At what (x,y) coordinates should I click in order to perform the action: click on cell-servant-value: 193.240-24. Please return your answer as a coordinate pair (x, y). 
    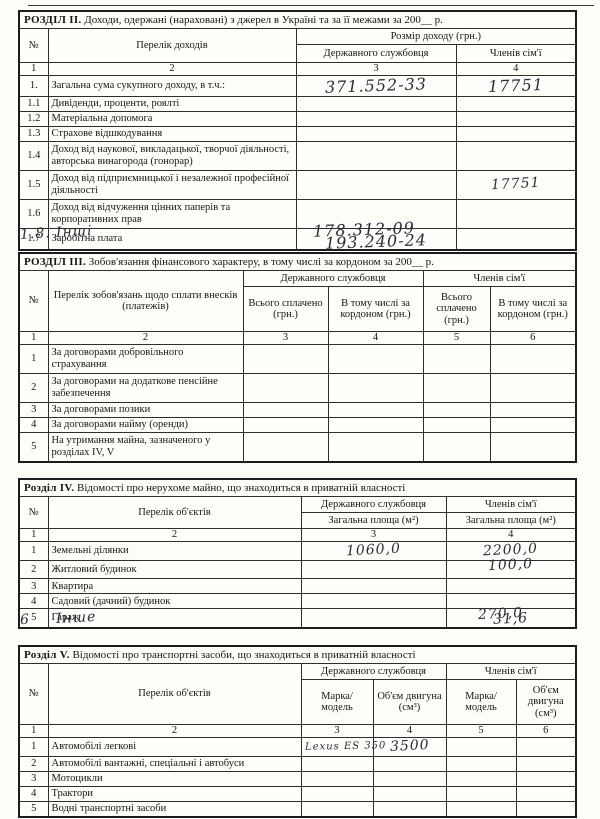
    Looking at the image, I should click on (376, 240).